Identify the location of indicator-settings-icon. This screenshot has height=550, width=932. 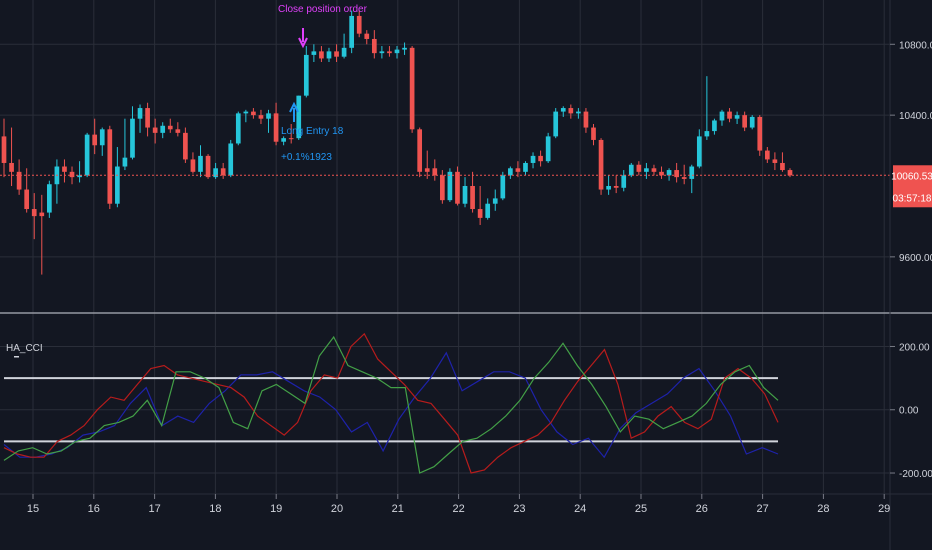
(16, 357).